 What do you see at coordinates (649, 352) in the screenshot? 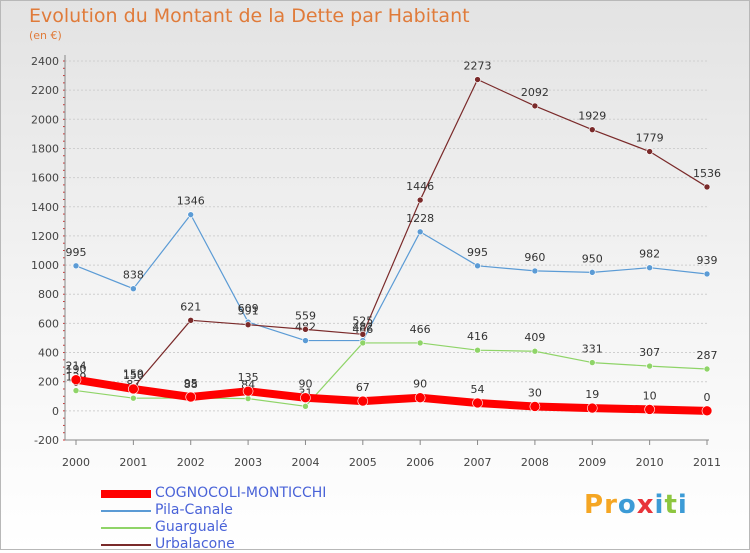
I see `data-label: 307` at bounding box center [649, 352].